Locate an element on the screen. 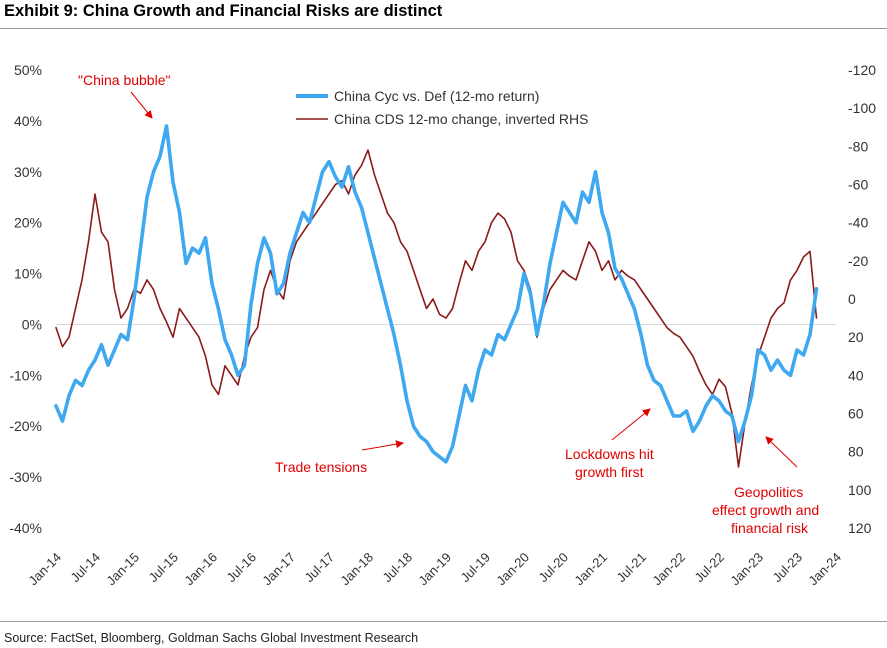 The height and width of the screenshot is (648, 887). y-left-tick-label: -10% is located at coordinates (25, 375).